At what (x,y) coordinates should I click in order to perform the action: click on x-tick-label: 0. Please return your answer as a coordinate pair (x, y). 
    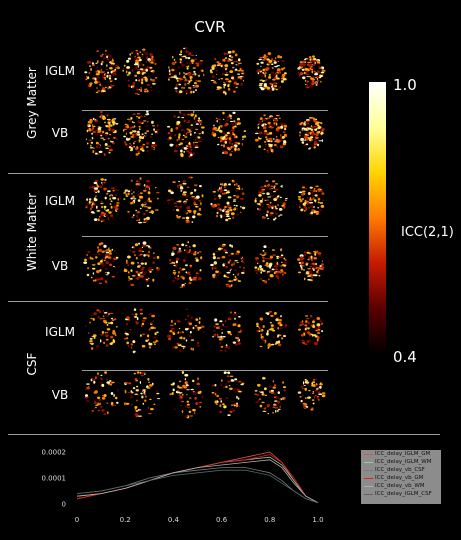
    Looking at the image, I should click on (77, 520).